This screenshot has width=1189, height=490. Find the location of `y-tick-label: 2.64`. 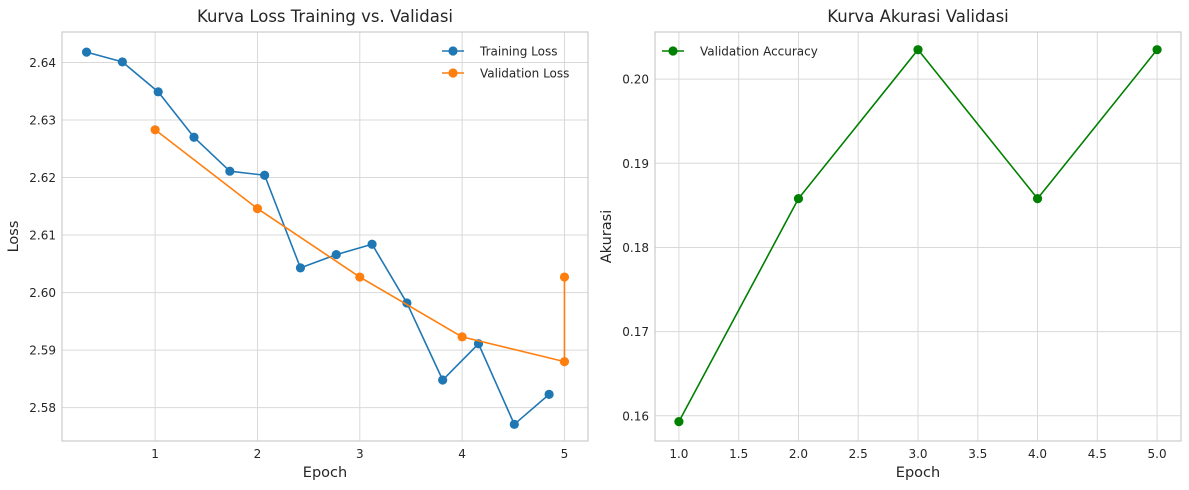

y-tick-label: 2.64 is located at coordinates (42, 63).